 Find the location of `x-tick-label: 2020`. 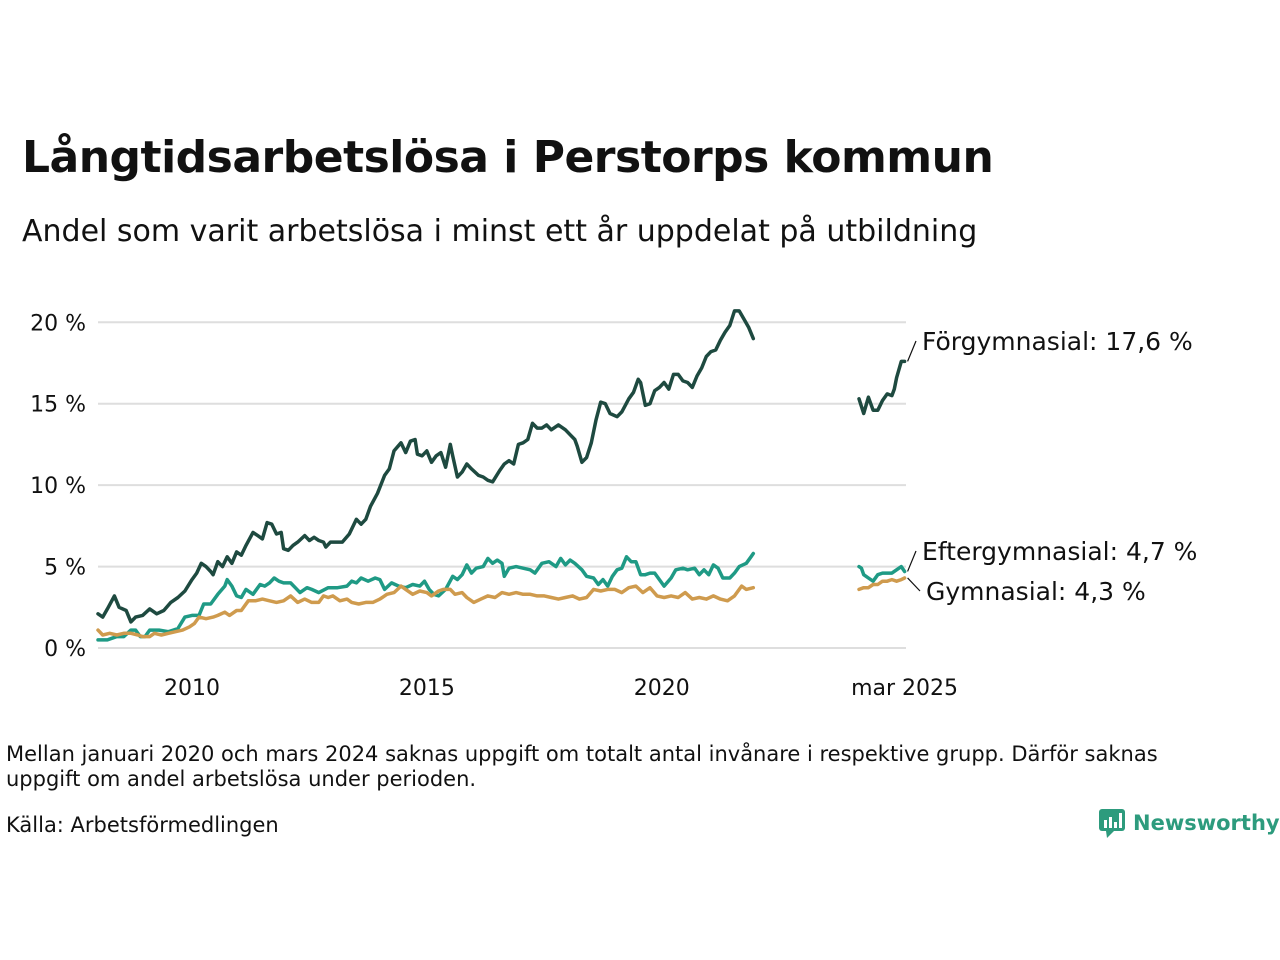

x-tick-label: 2020 is located at coordinates (662, 688).